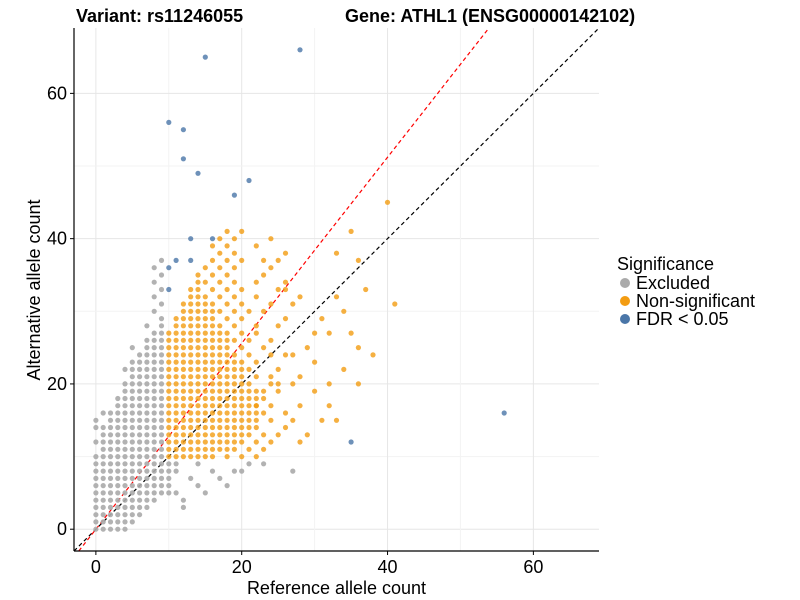 The image size is (800, 600). Describe the element at coordinates (682, 319) in the screenshot. I see `legend-label-fdr: FDR < 0.05` at that location.